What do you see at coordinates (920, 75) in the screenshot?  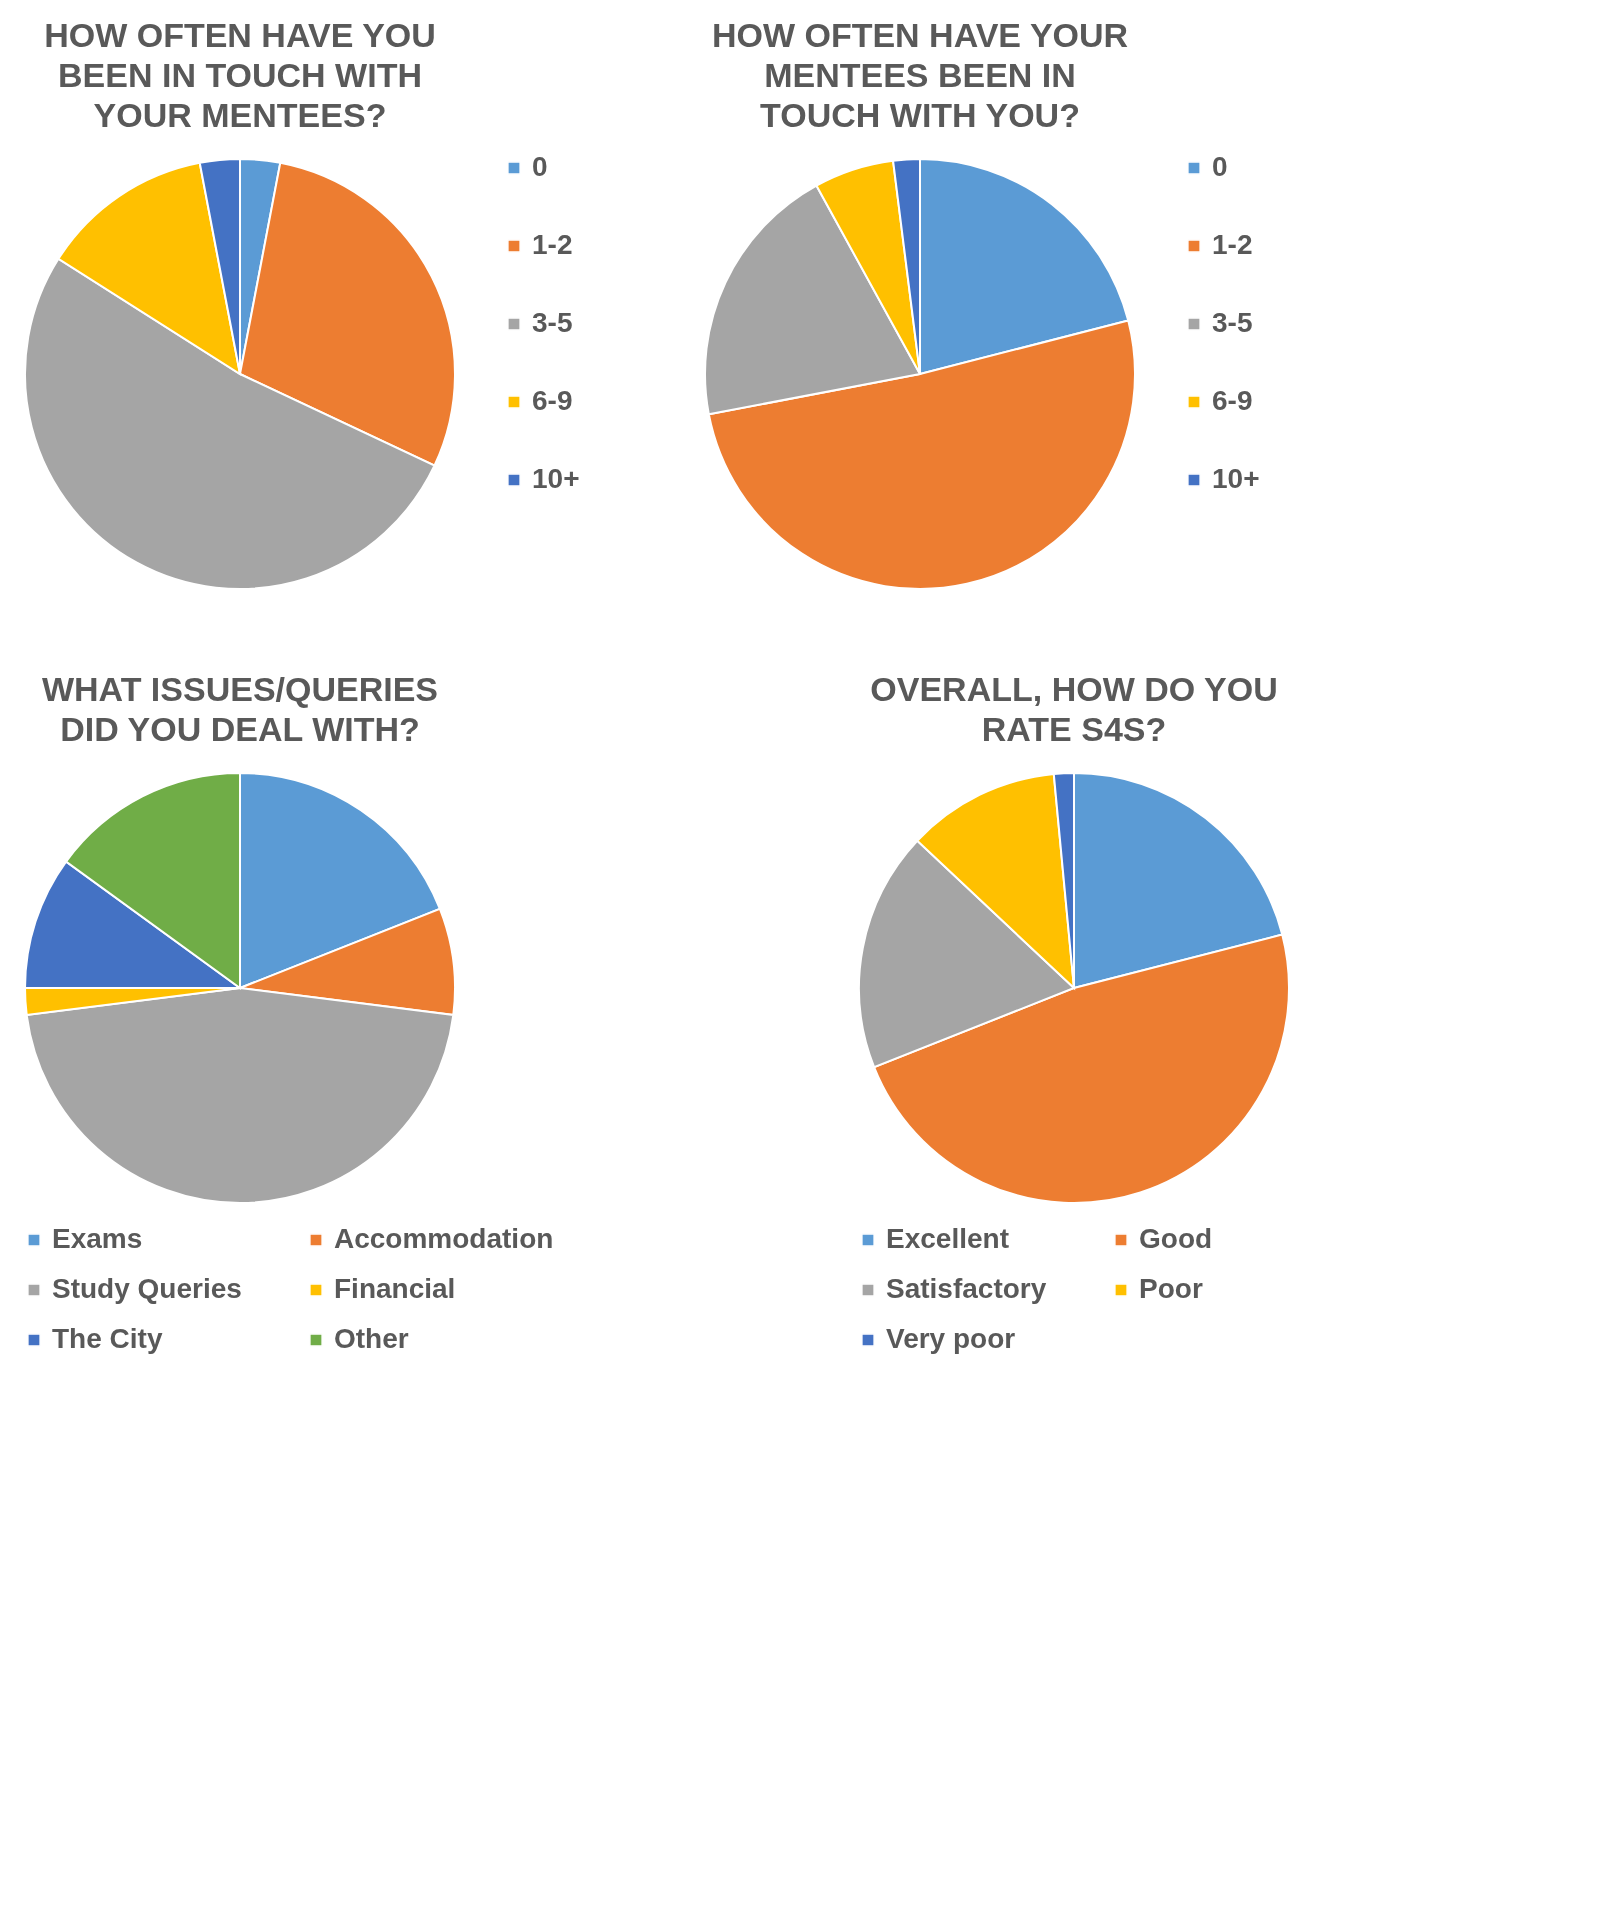 I see `chart-title: HOW OFTEN HAVE YOUR MENTEES BEEN IN TOUCH WITH YOU?` at bounding box center [920, 75].